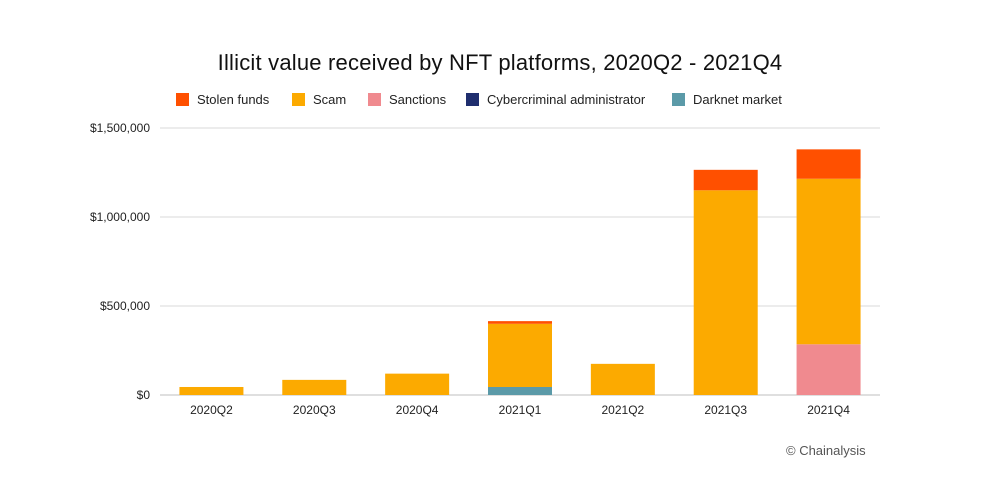 This screenshot has height=499, width=1000. Describe the element at coordinates (120, 128) in the screenshot. I see `y-tick-label: $1,500,000` at that location.